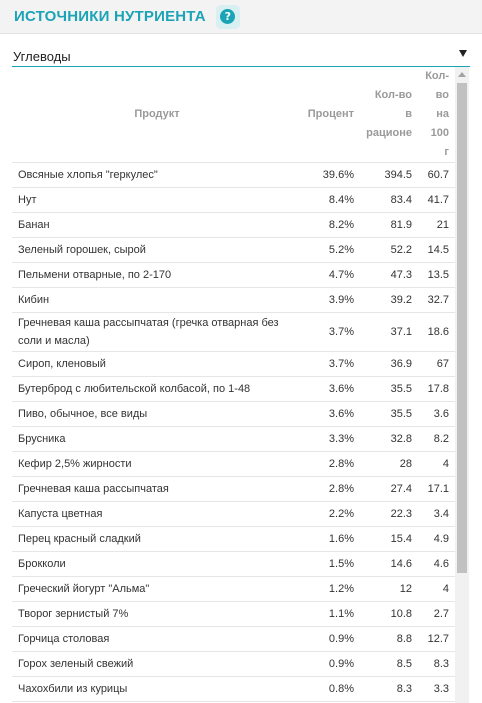 The width and height of the screenshot is (482, 703). I want to click on percent-cell: 3.3%, so click(331, 439).